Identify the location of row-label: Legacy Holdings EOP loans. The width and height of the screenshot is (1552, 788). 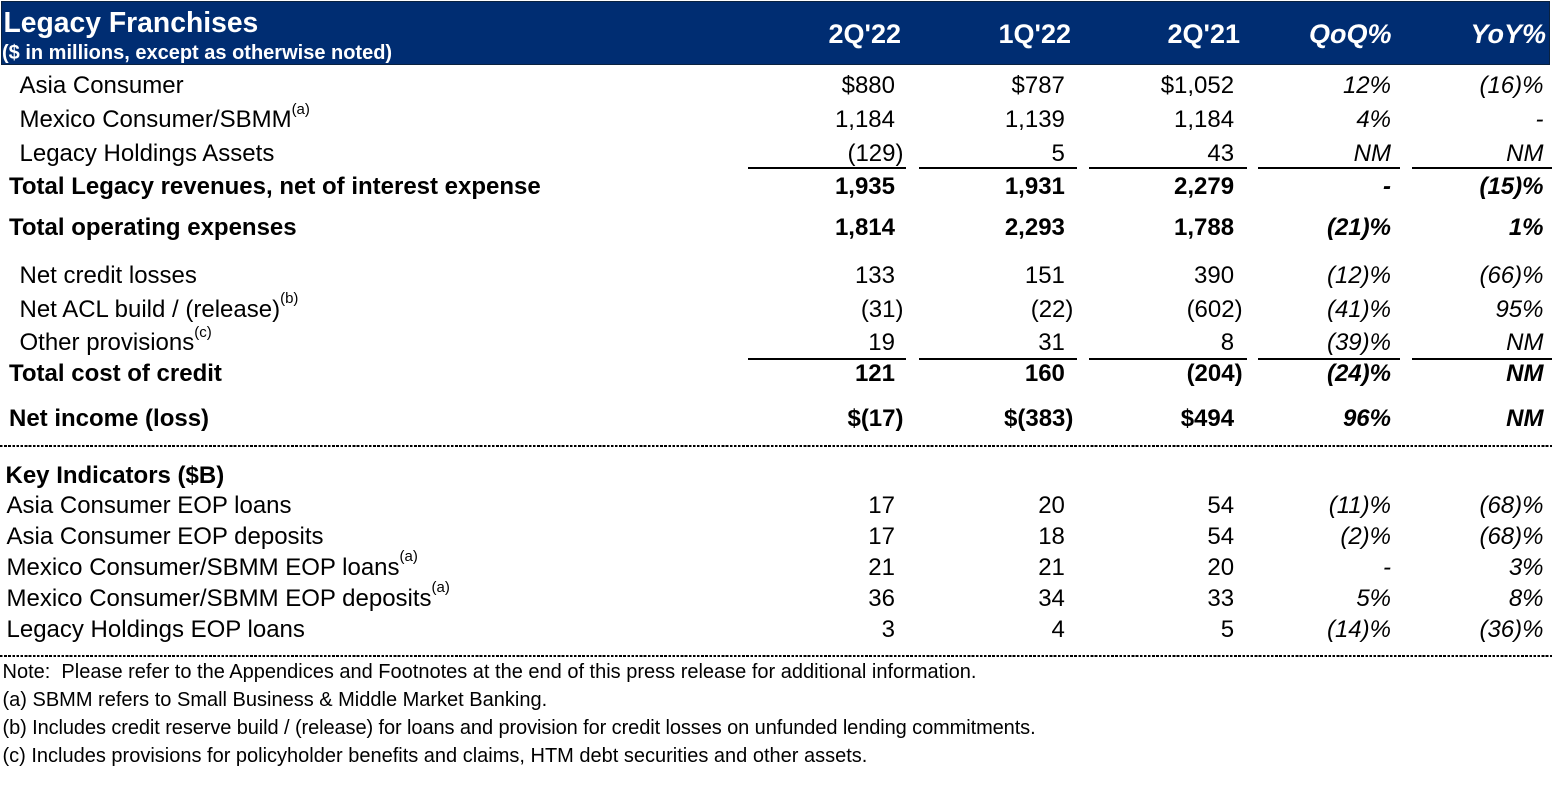
(155, 629).